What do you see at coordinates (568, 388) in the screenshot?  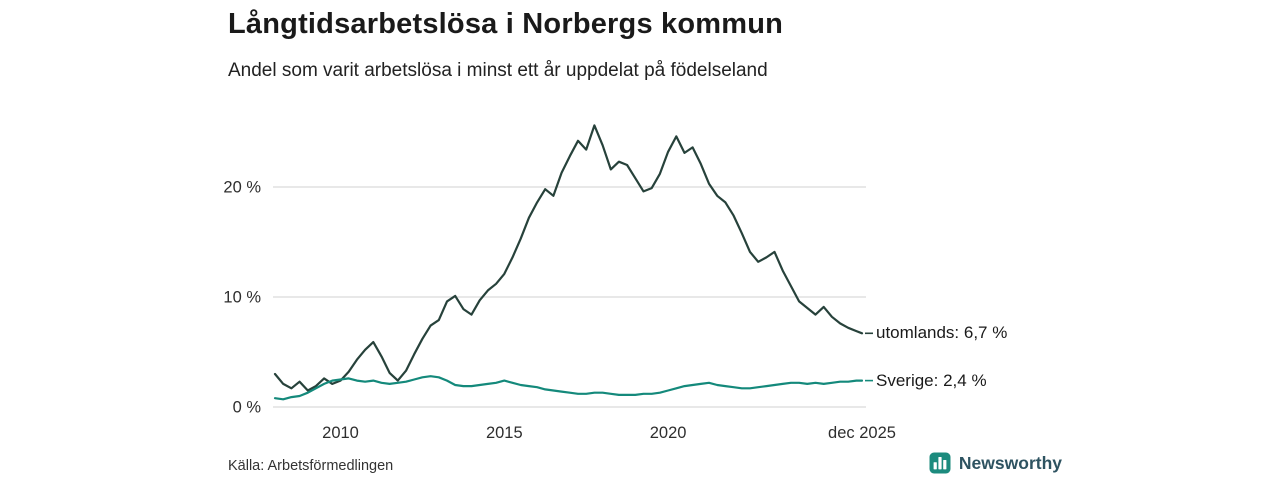 I see `series-line-sverige` at bounding box center [568, 388].